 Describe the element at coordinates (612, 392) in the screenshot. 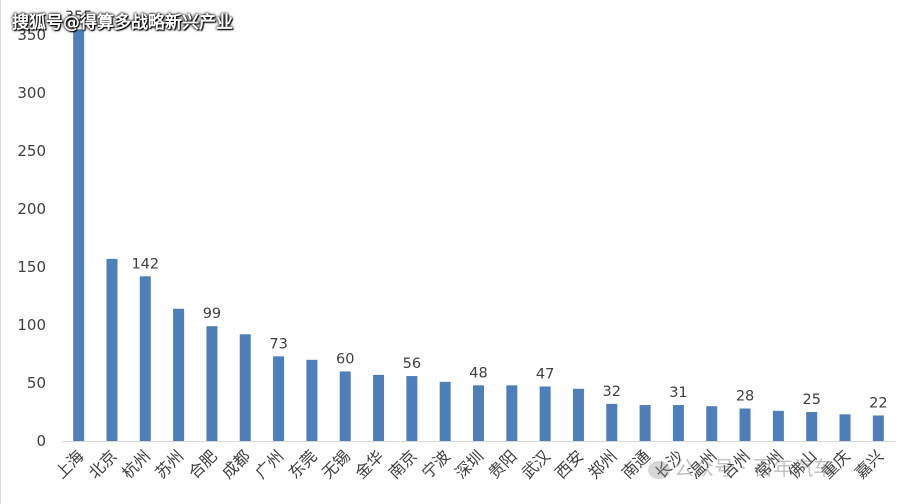

I see `data-label: 32` at that location.